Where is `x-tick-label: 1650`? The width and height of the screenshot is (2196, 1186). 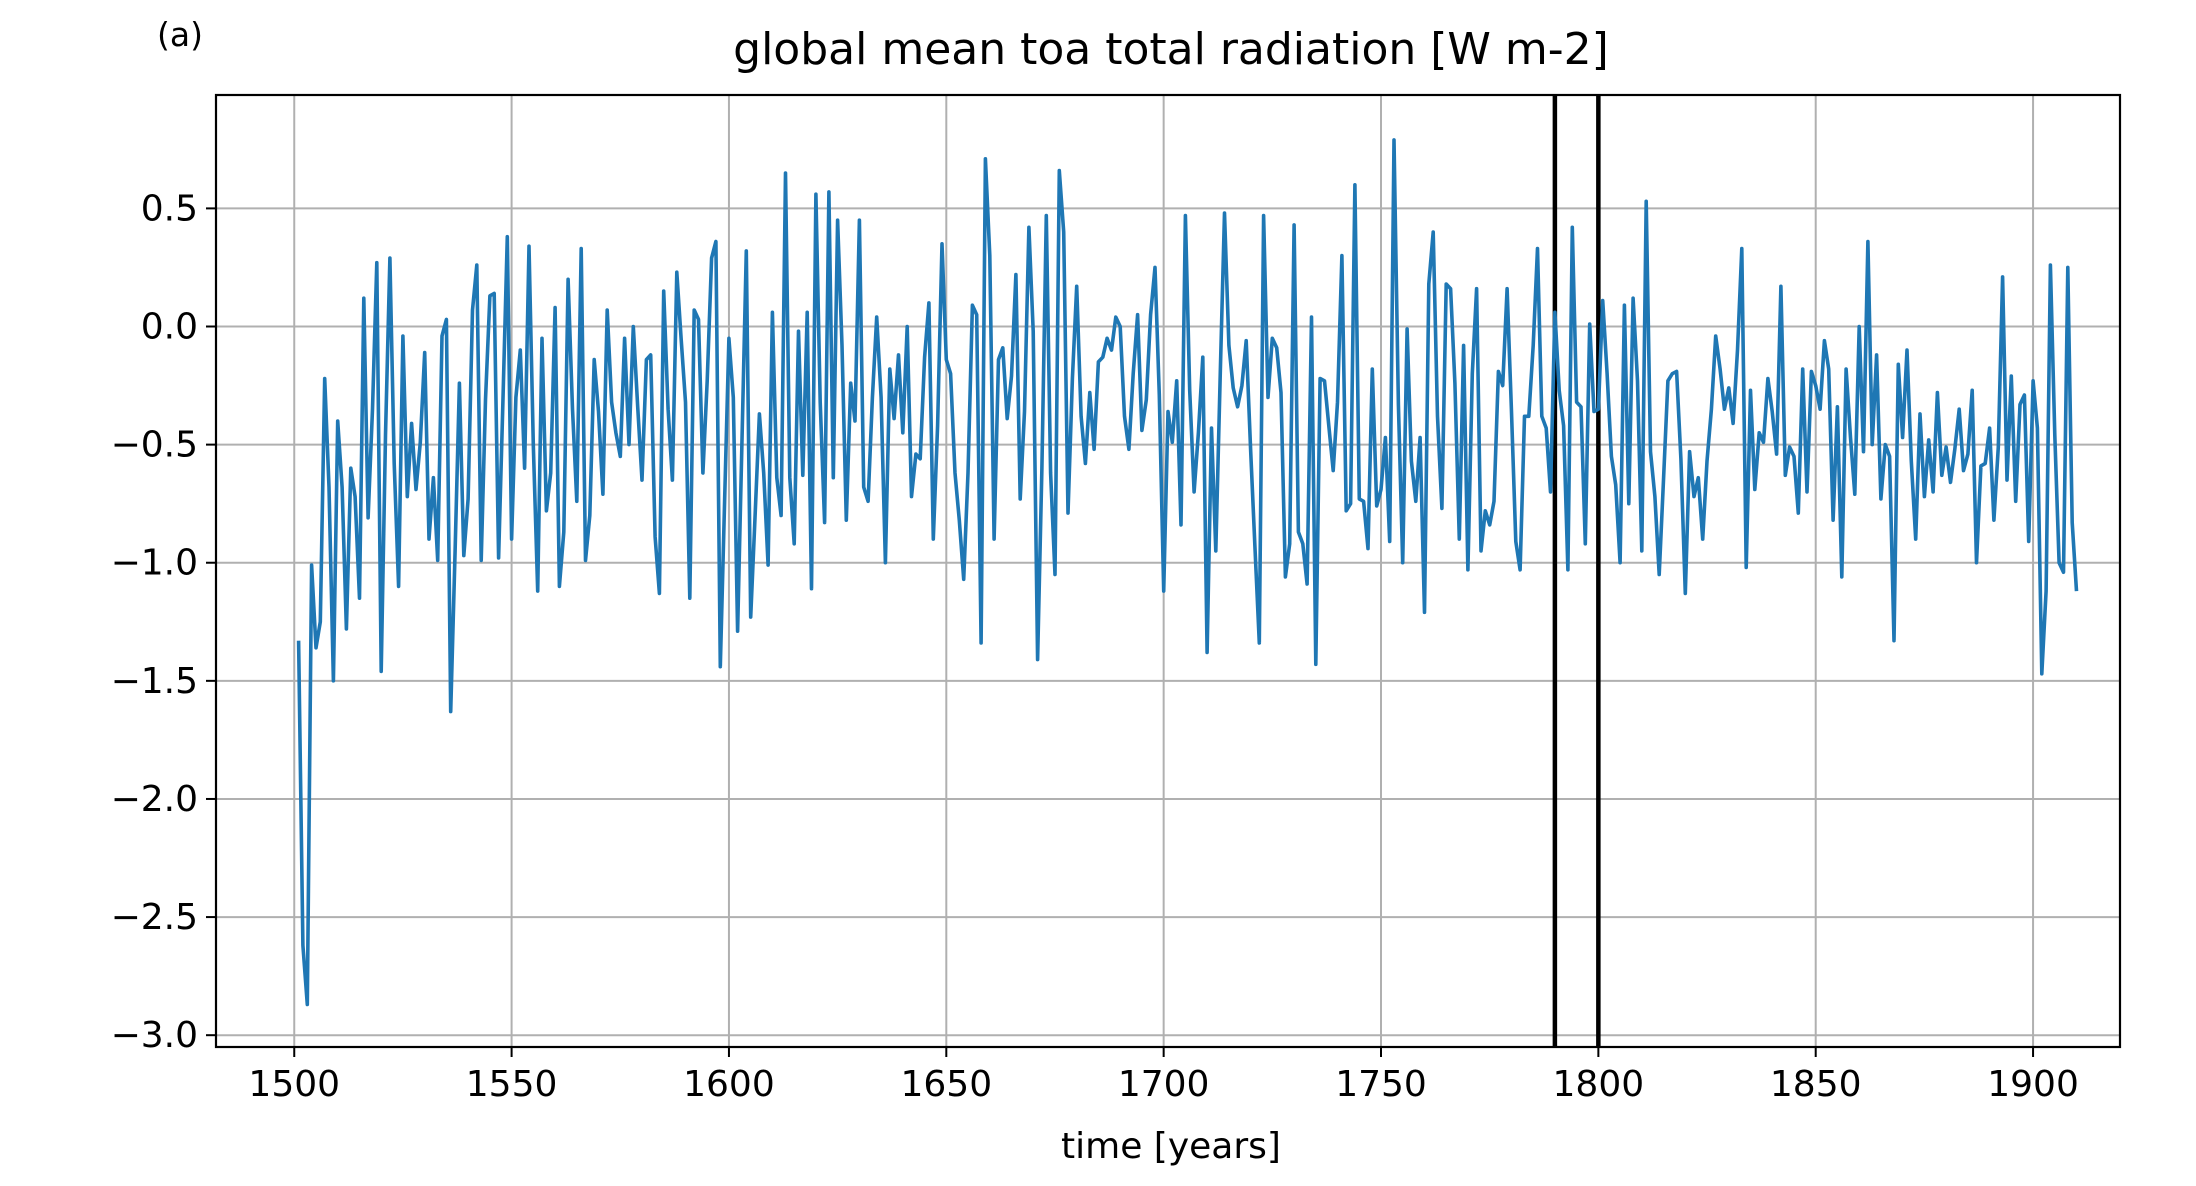
x-tick-label: 1650 is located at coordinates (946, 1084).